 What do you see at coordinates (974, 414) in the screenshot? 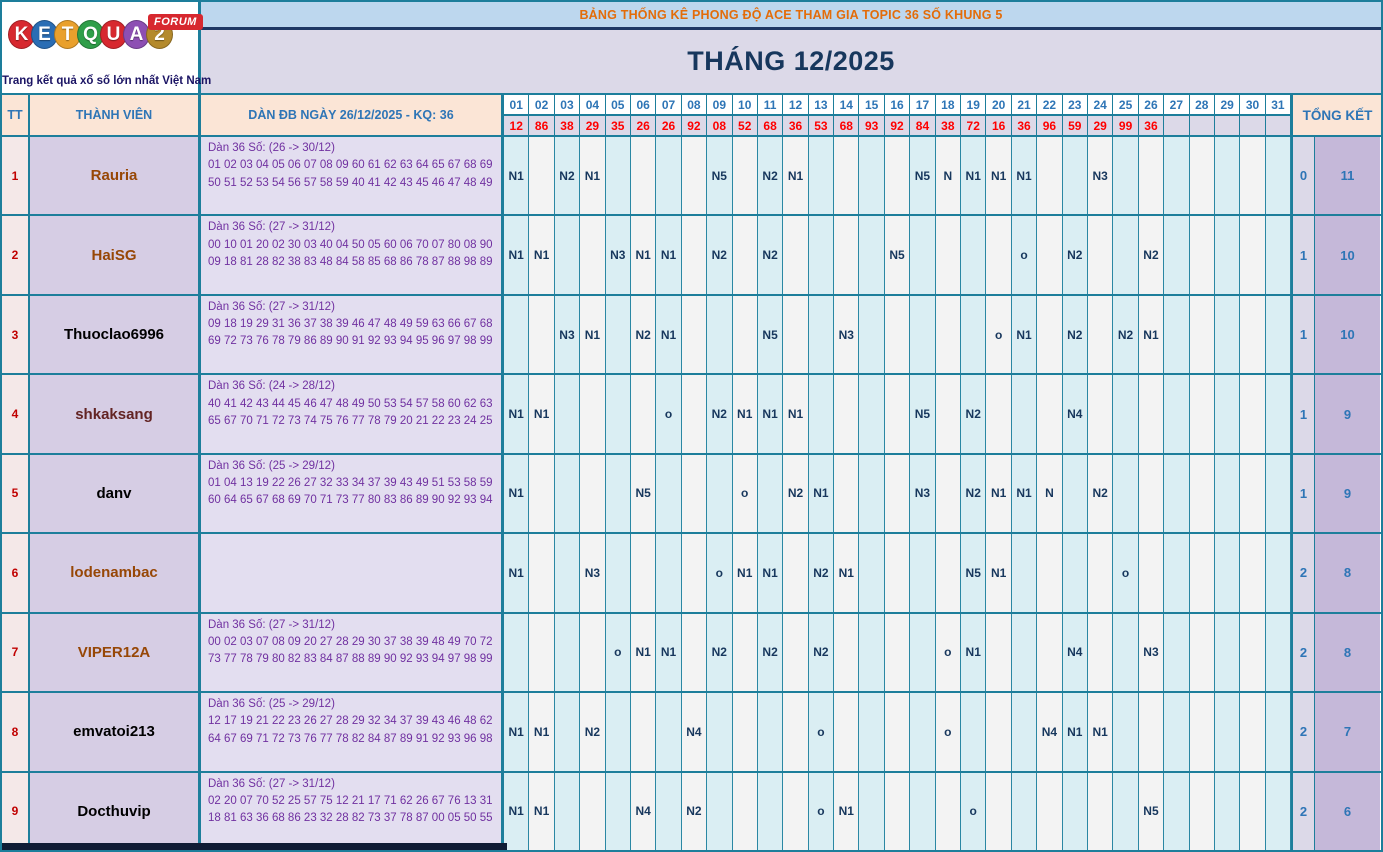
I see `mark-day-19: N2` at bounding box center [974, 414].